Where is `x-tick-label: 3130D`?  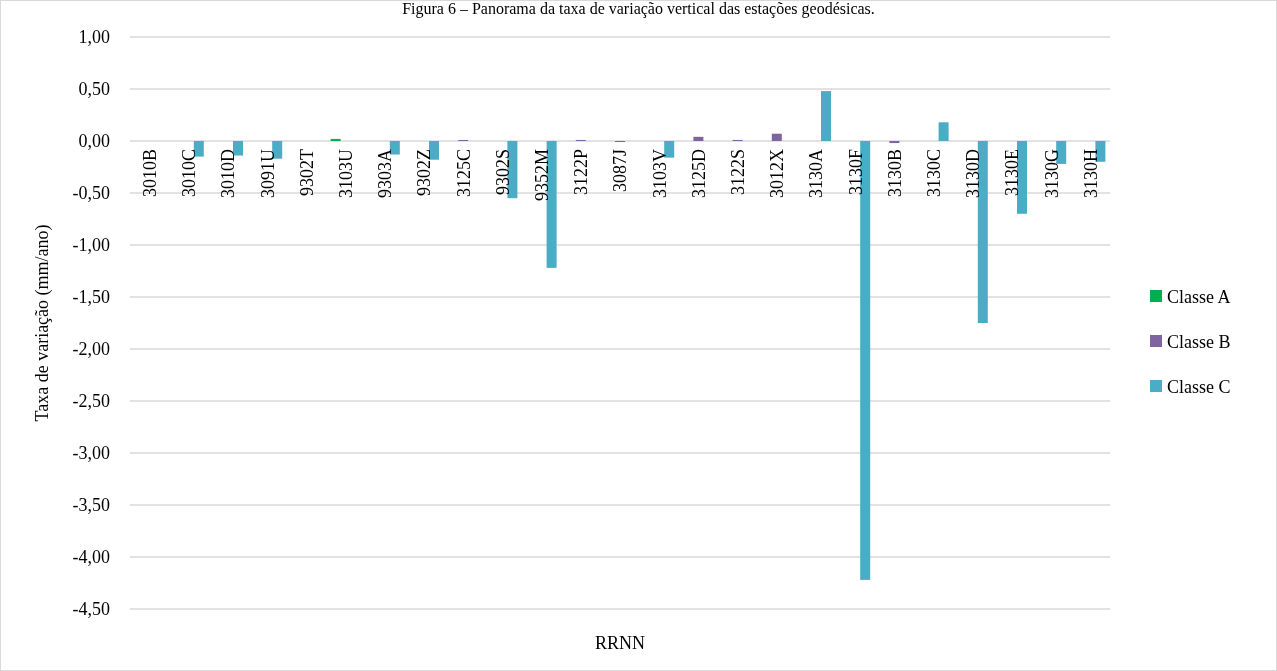 x-tick-label: 3130D is located at coordinates (973, 173).